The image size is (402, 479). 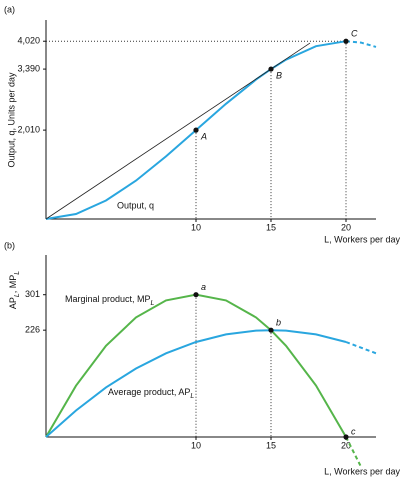 What do you see at coordinates (203, 136) in the screenshot?
I see `point-label: A` at bounding box center [203, 136].